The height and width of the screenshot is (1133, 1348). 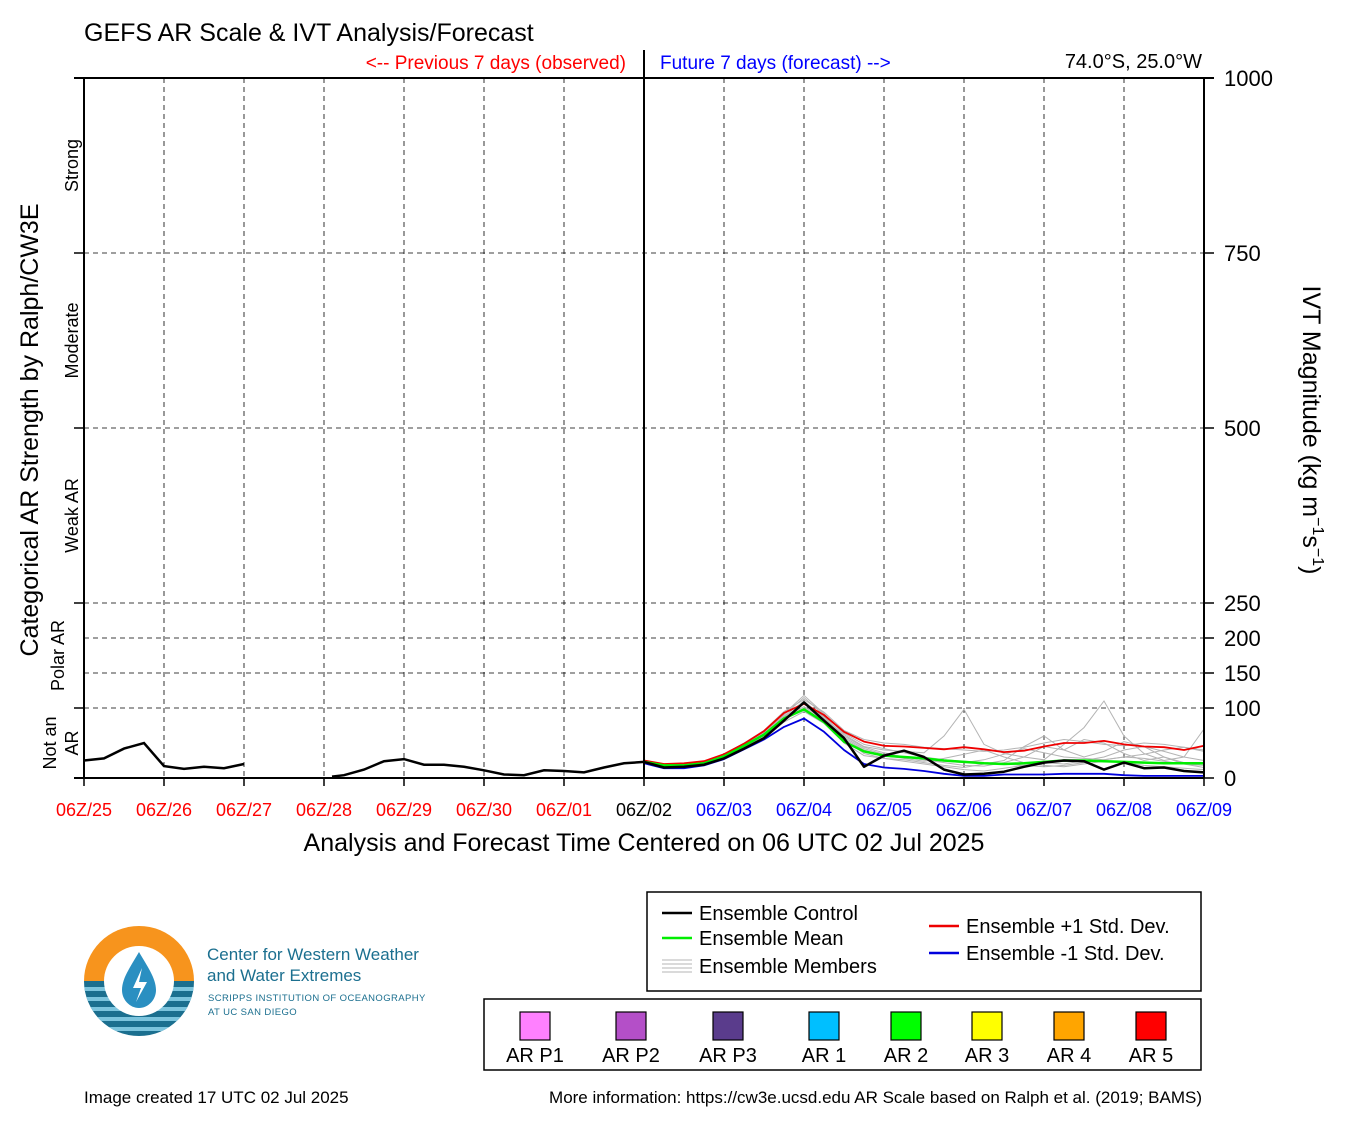 I want to click on right-axis-label-main: IVT Magnitude (kg m, so click(x=1311, y=402).